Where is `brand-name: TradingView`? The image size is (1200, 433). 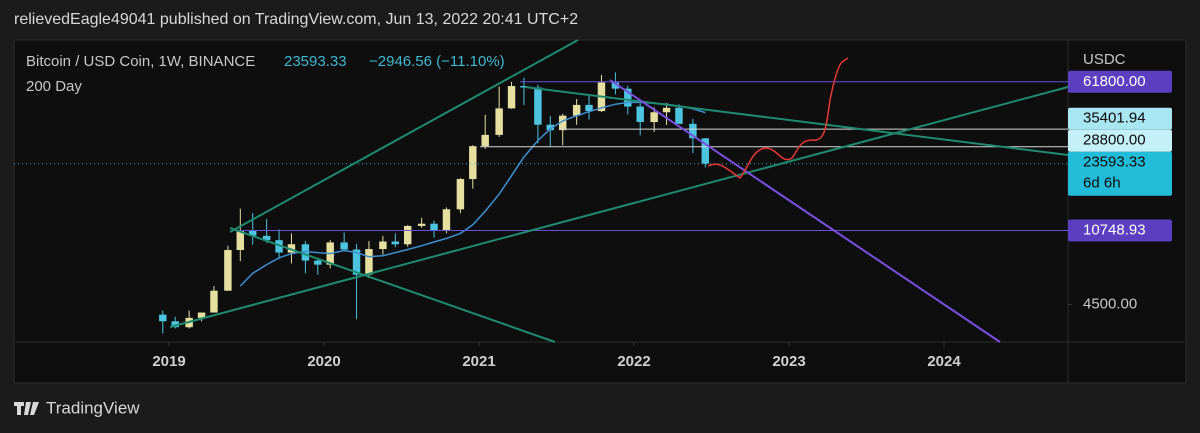
brand-name: TradingView is located at coordinates (93, 407).